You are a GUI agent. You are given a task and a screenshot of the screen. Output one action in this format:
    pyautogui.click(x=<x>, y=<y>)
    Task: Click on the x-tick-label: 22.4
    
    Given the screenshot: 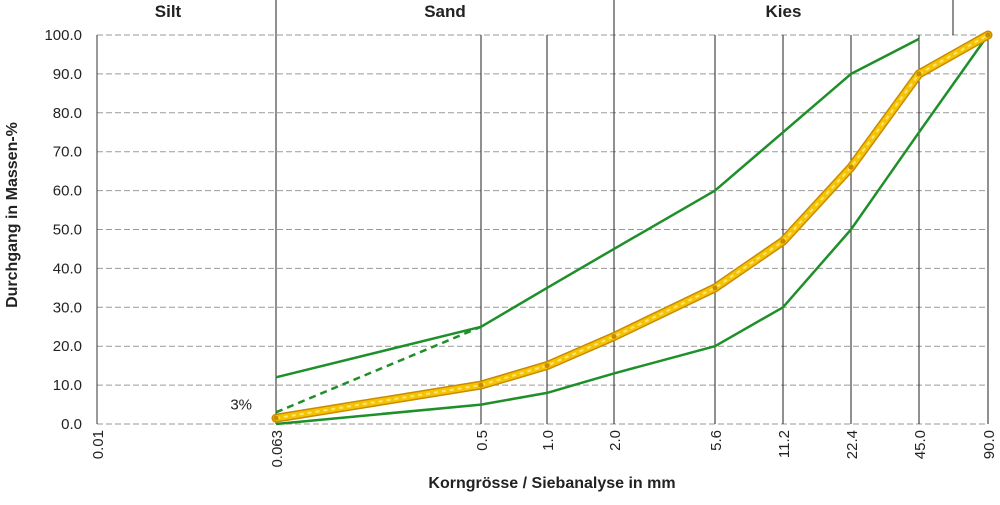 What is the action you would take?
    pyautogui.click(x=852, y=444)
    